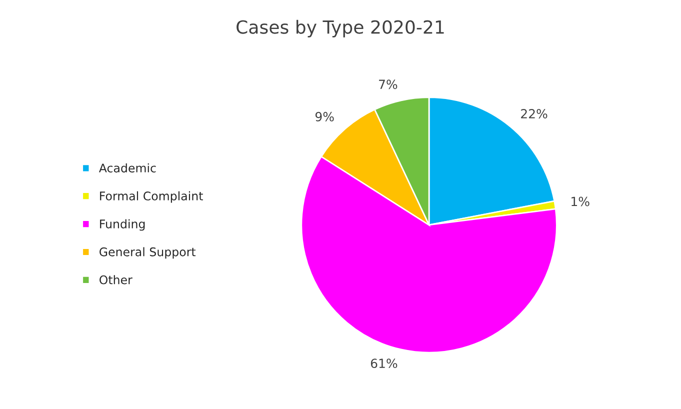 The image size is (681, 409). I want to click on chart-title: Cases by Type 2020-21, so click(340, 29).